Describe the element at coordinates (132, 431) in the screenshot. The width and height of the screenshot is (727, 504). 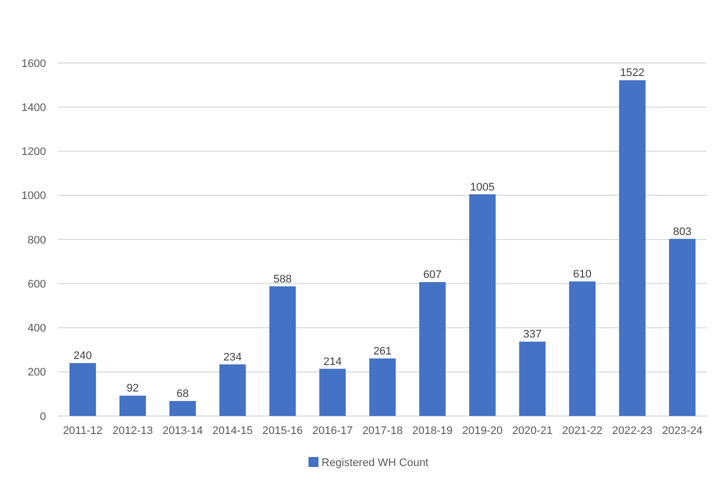
I see `x-tick-label: 2012-13` at that location.